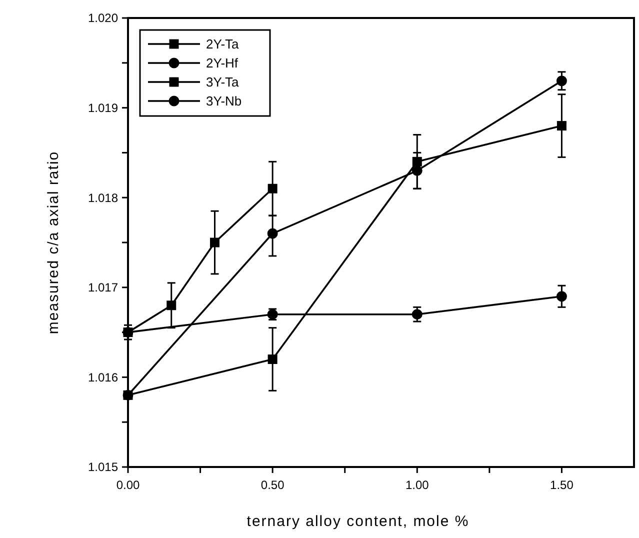  What do you see at coordinates (103, 377) in the screenshot?
I see `y-tick-label: 1.016` at bounding box center [103, 377].